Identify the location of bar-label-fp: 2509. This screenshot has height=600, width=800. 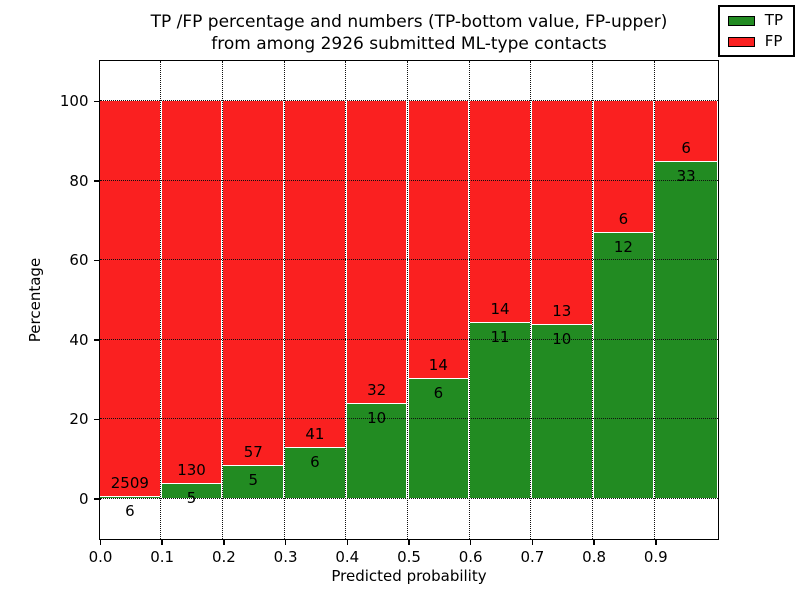
(129, 483).